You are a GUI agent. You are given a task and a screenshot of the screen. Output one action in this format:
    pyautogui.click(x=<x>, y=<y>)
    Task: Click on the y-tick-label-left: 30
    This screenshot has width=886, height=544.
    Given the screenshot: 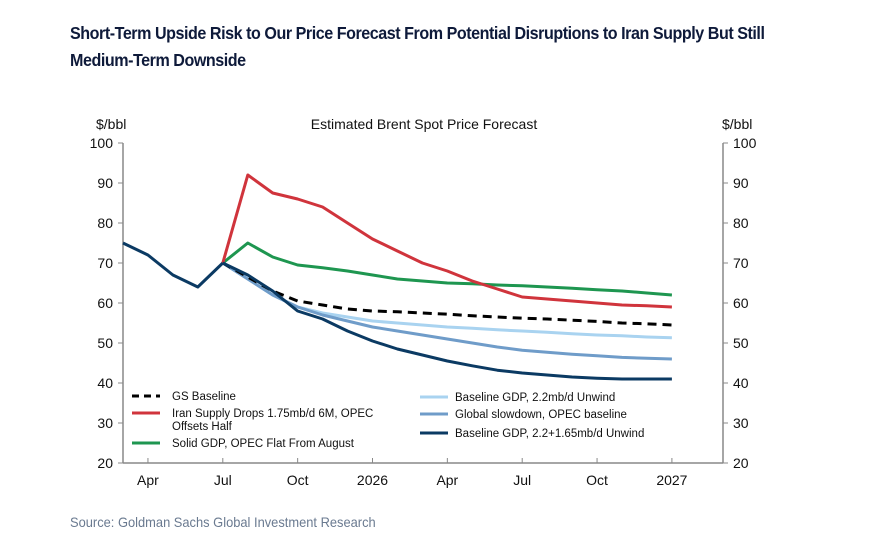 What is the action you would take?
    pyautogui.click(x=105, y=423)
    